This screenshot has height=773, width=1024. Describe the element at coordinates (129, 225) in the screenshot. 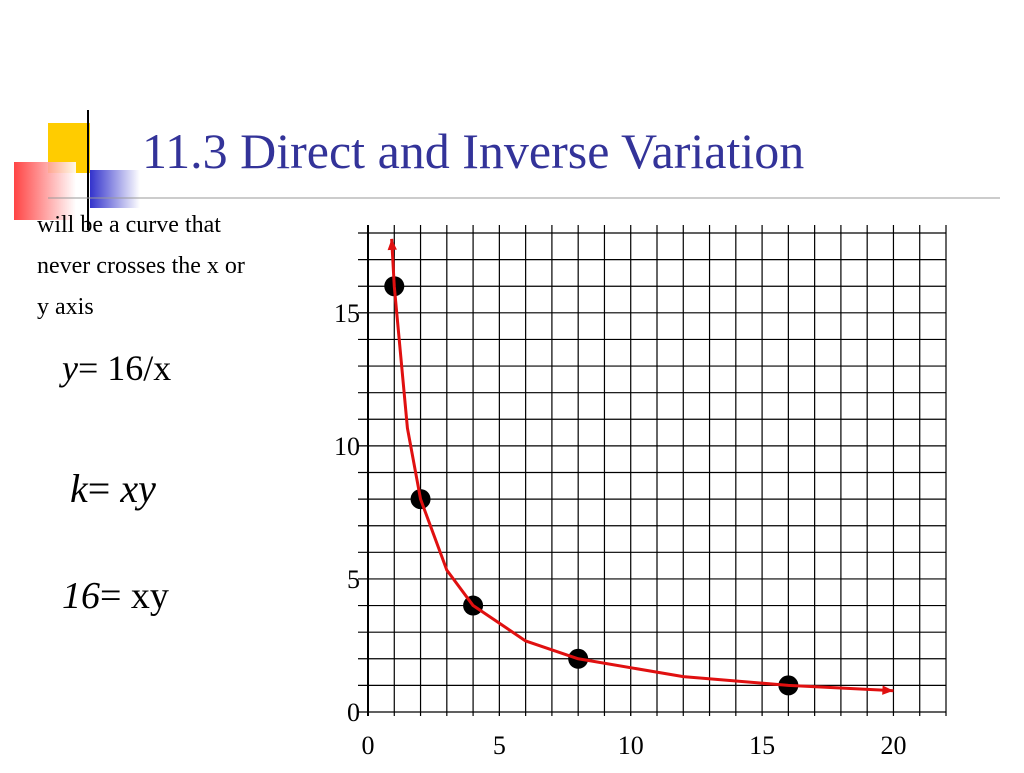

I see `note-line: will be a curve that` at that location.